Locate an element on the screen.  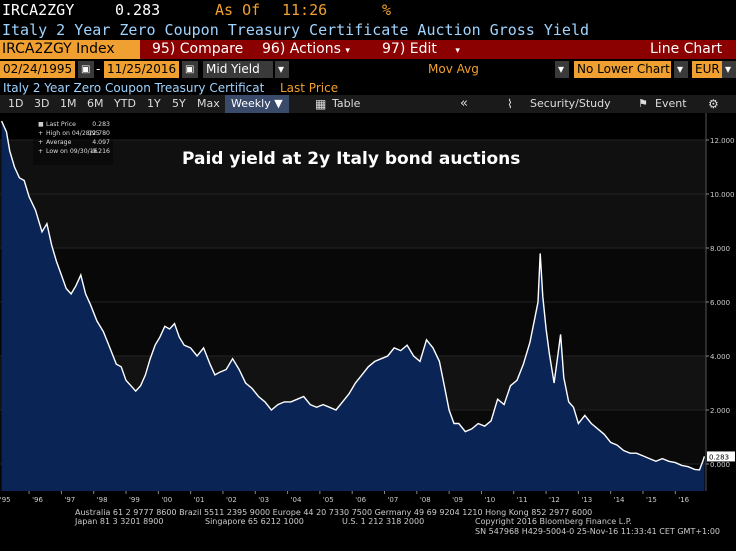
x-tick-label: '05 is located at coordinates (328, 500).